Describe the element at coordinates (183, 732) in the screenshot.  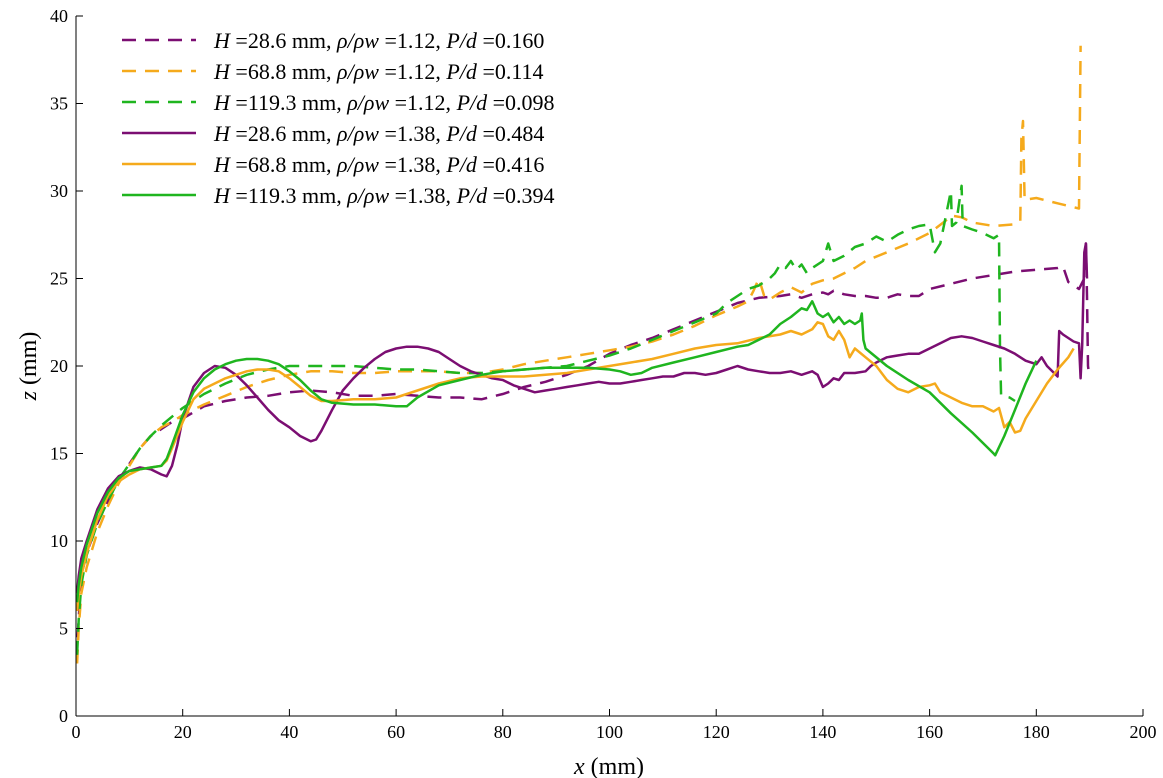
I see `x-tick-label: 20` at that location.